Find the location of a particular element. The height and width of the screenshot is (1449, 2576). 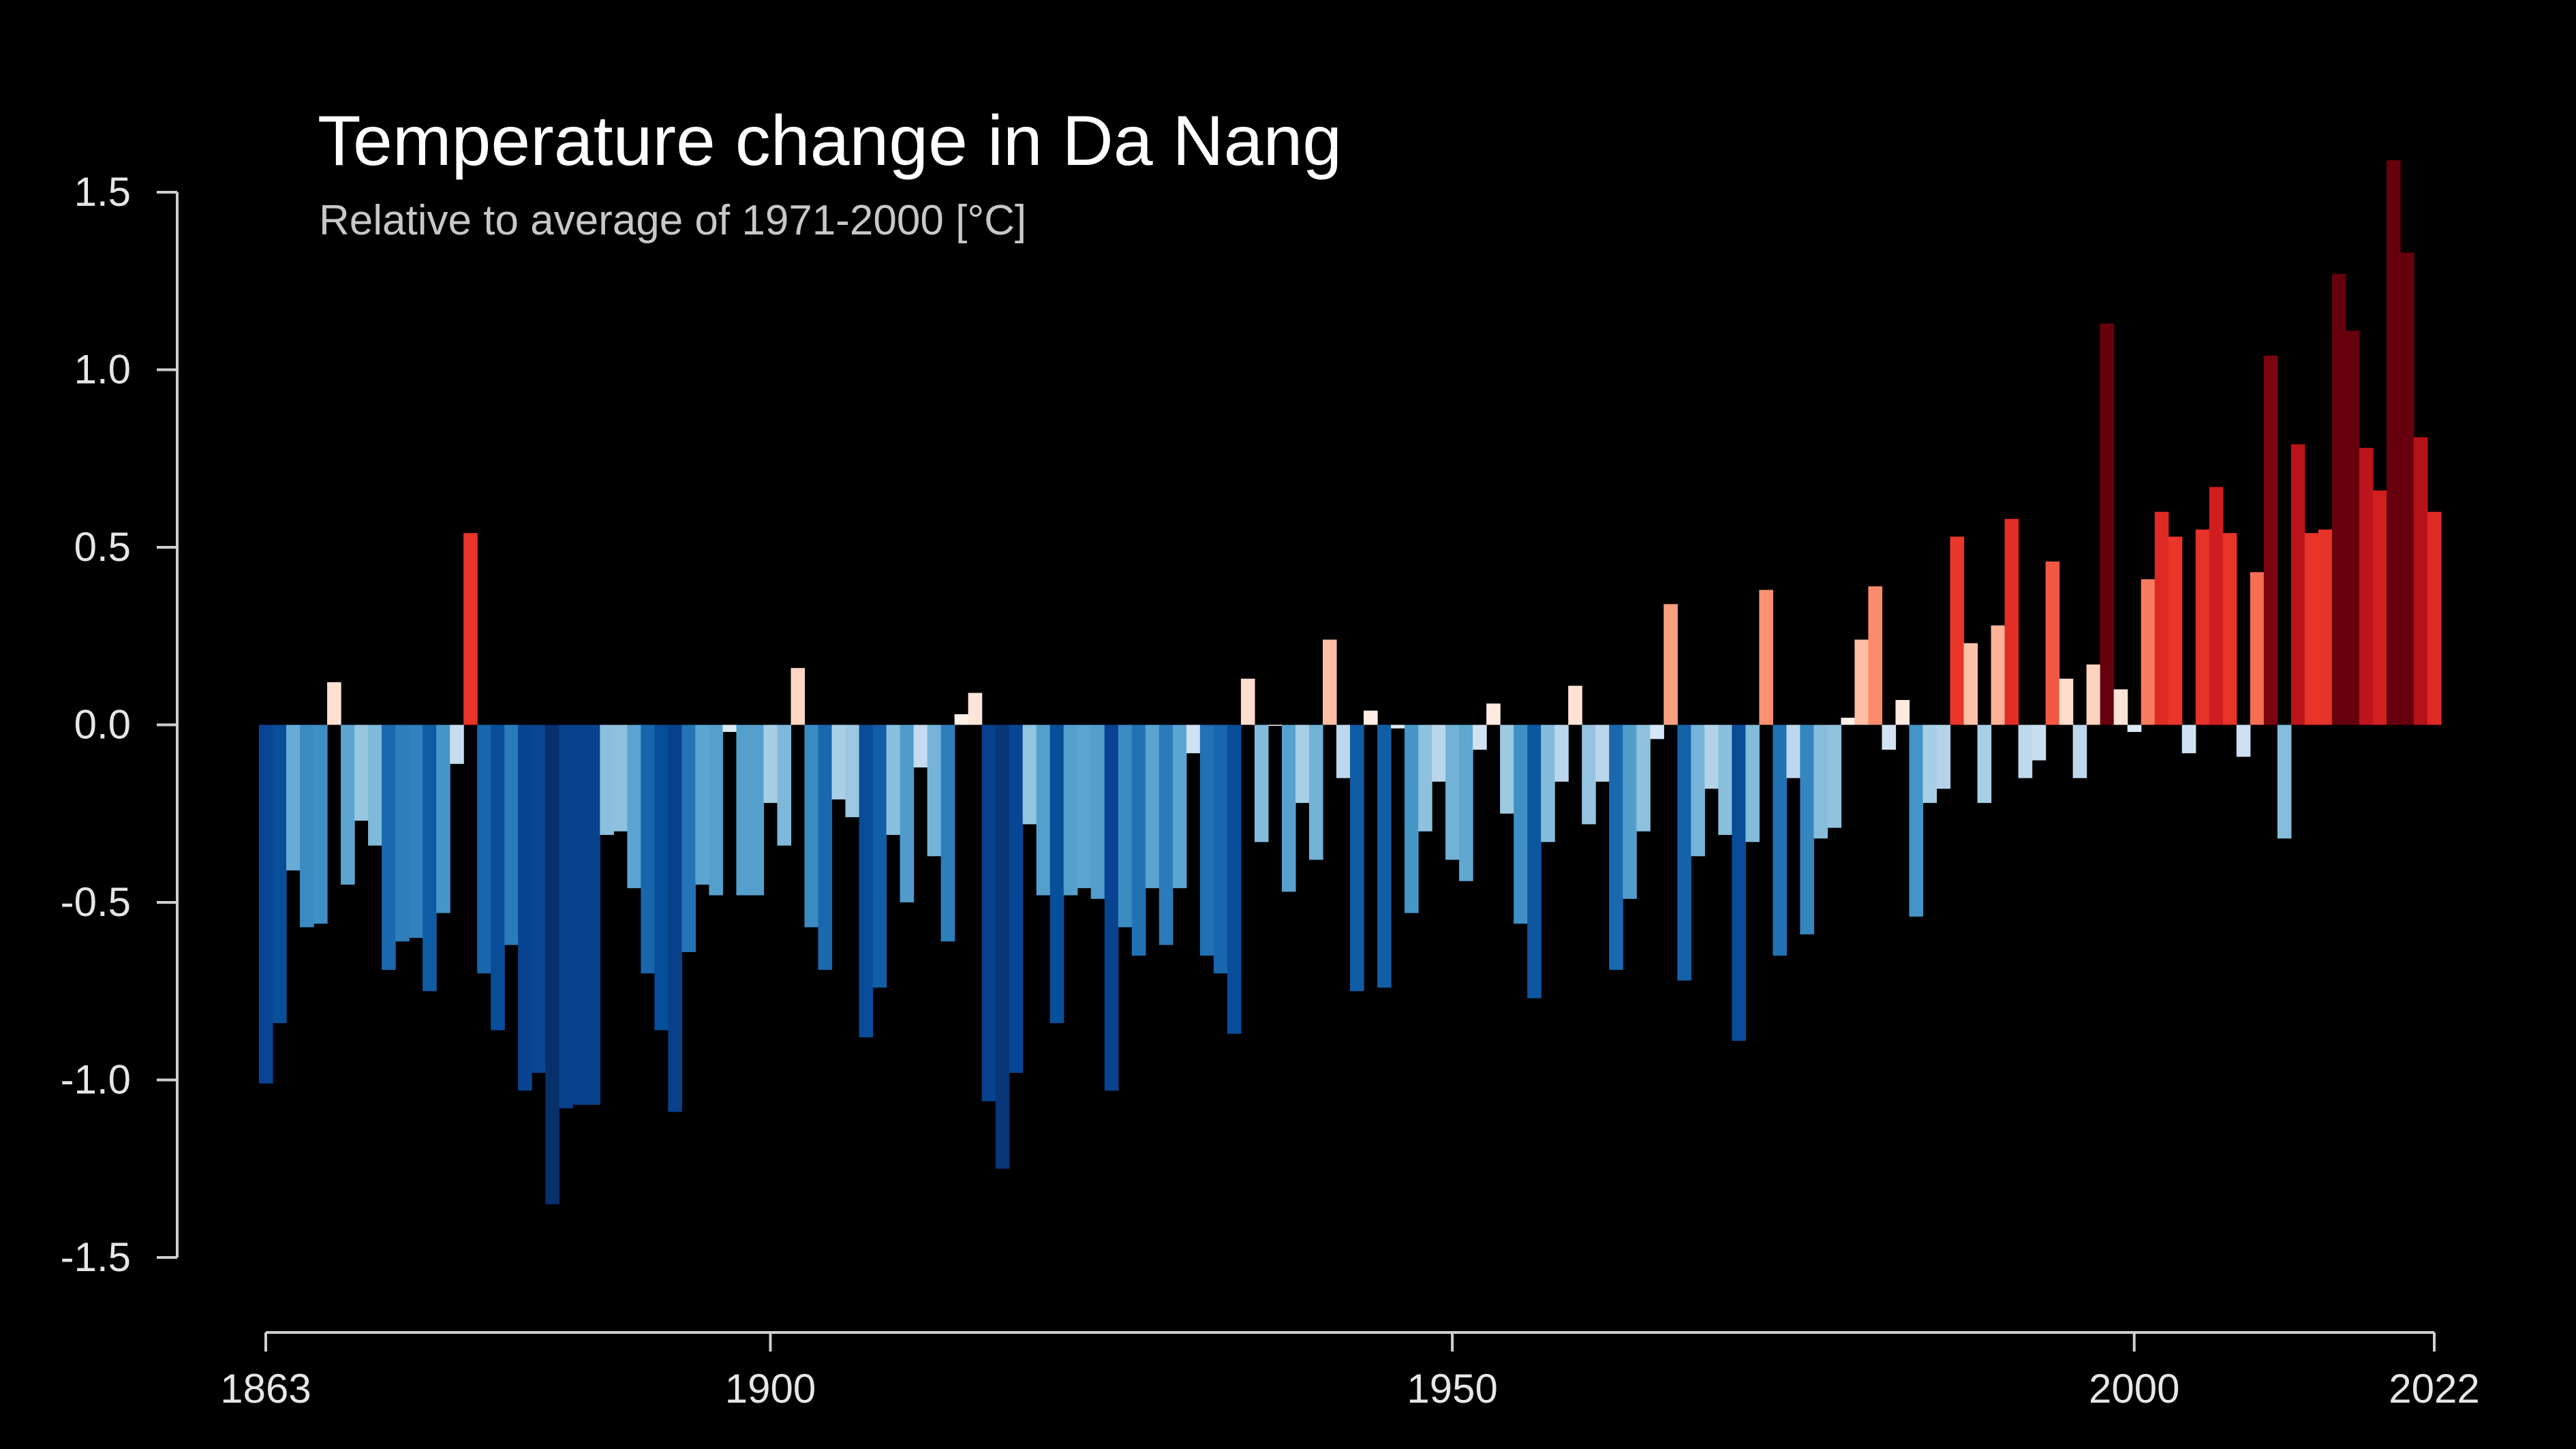

bar-1901 is located at coordinates (785, 785).